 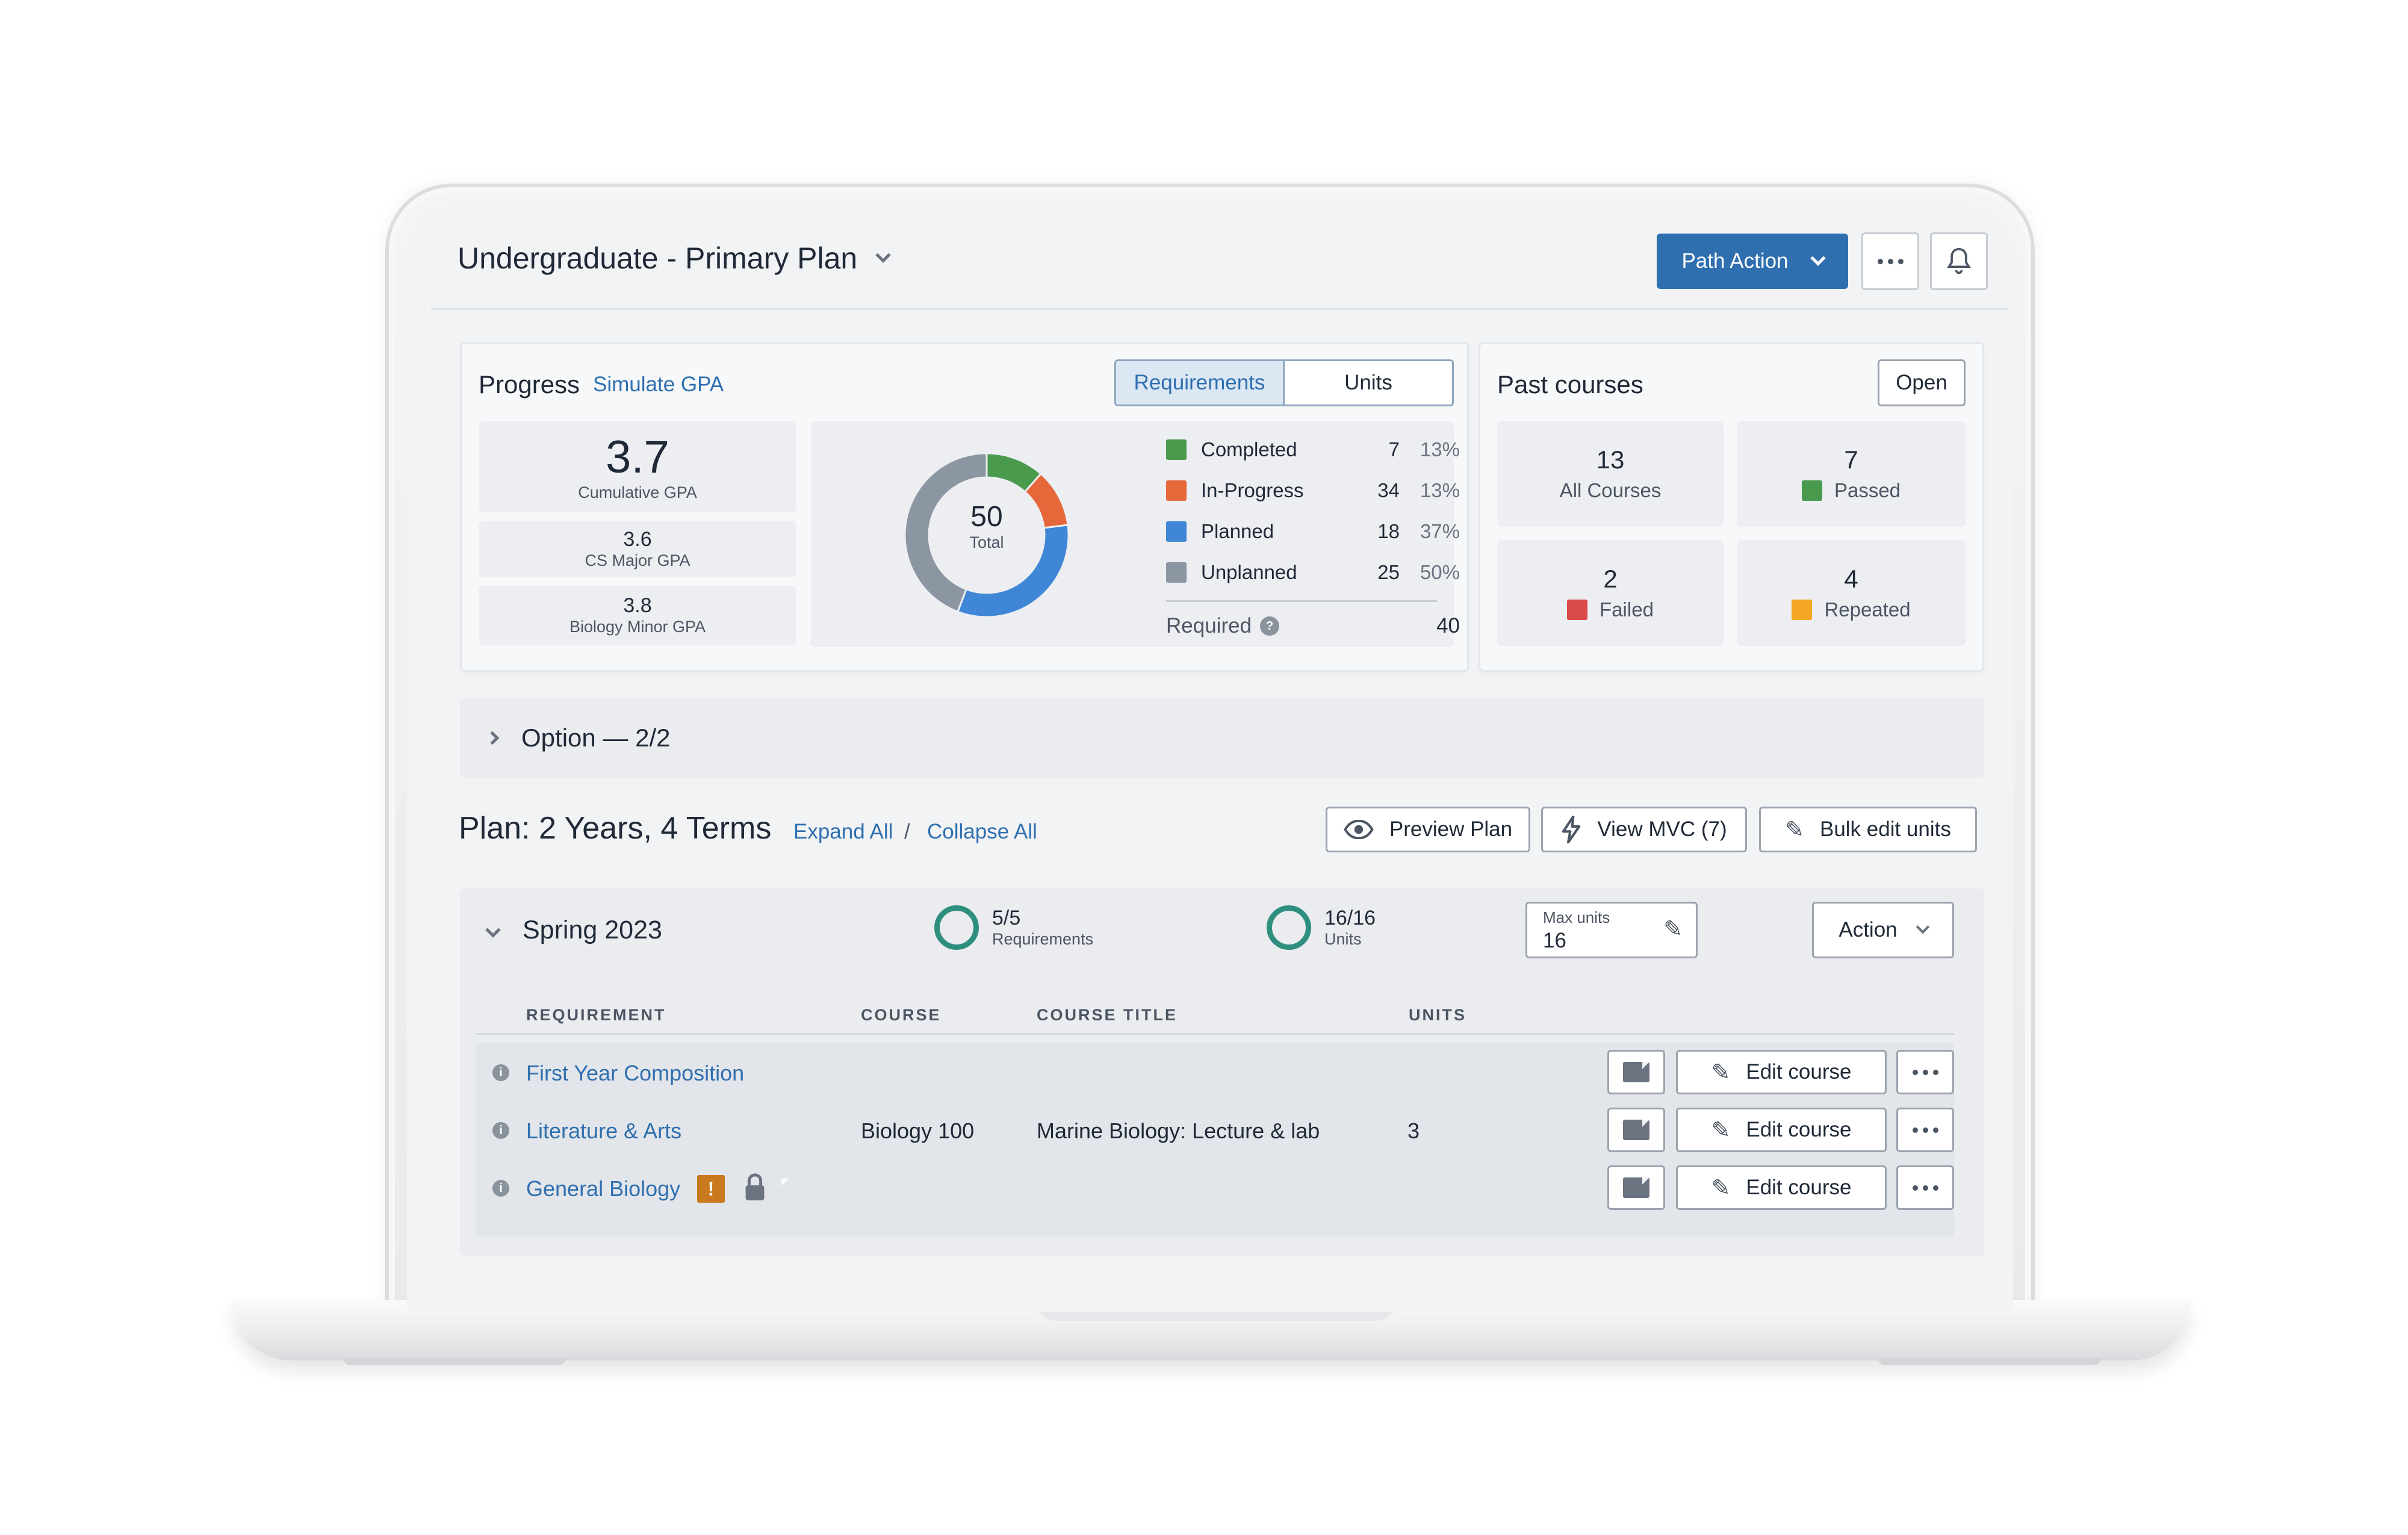 I want to click on max-units-field: Max units 16 ✎, so click(x=1611, y=930).